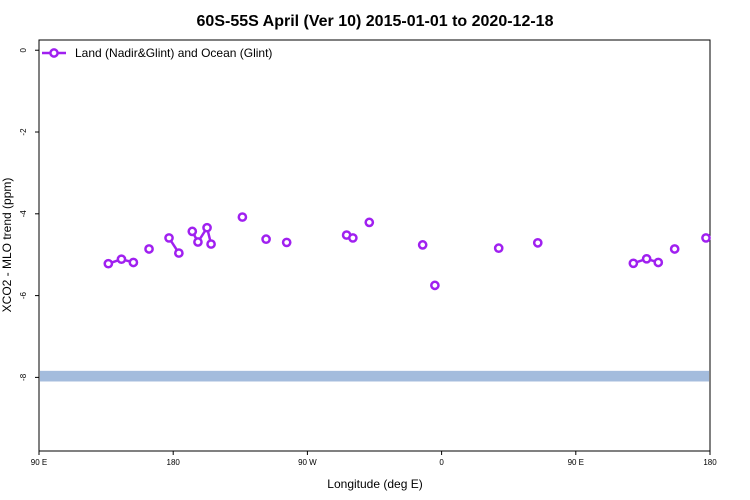 This screenshot has height=500, width=750. Describe the element at coordinates (374, 376) in the screenshot. I see `reference-band` at that location.